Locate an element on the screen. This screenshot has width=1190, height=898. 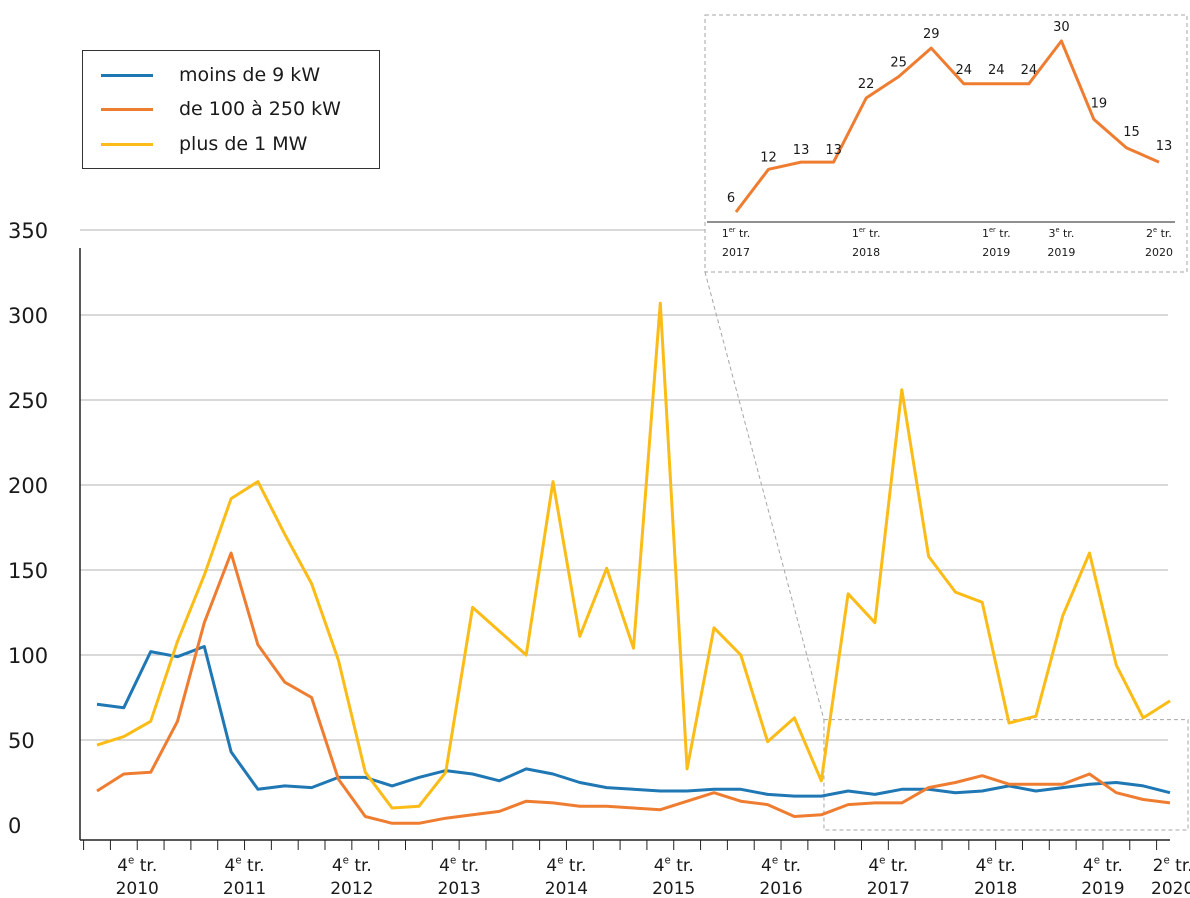
inset-series-line is located at coordinates (947, 126).